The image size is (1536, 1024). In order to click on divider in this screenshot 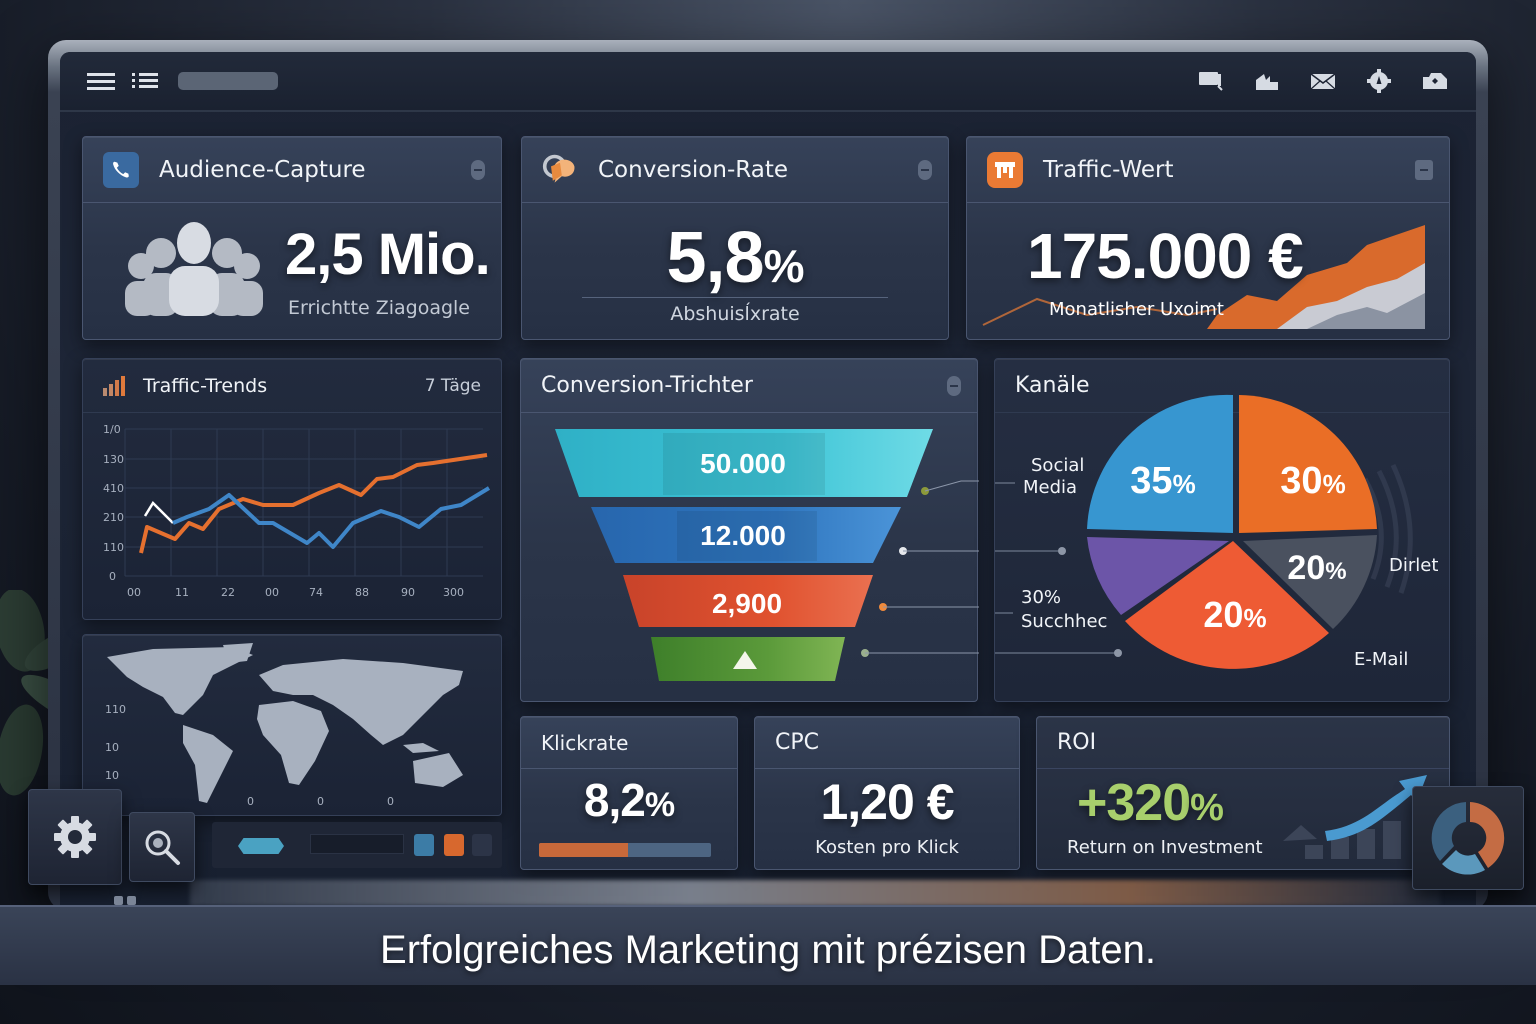, I will do `click(735, 297)`.